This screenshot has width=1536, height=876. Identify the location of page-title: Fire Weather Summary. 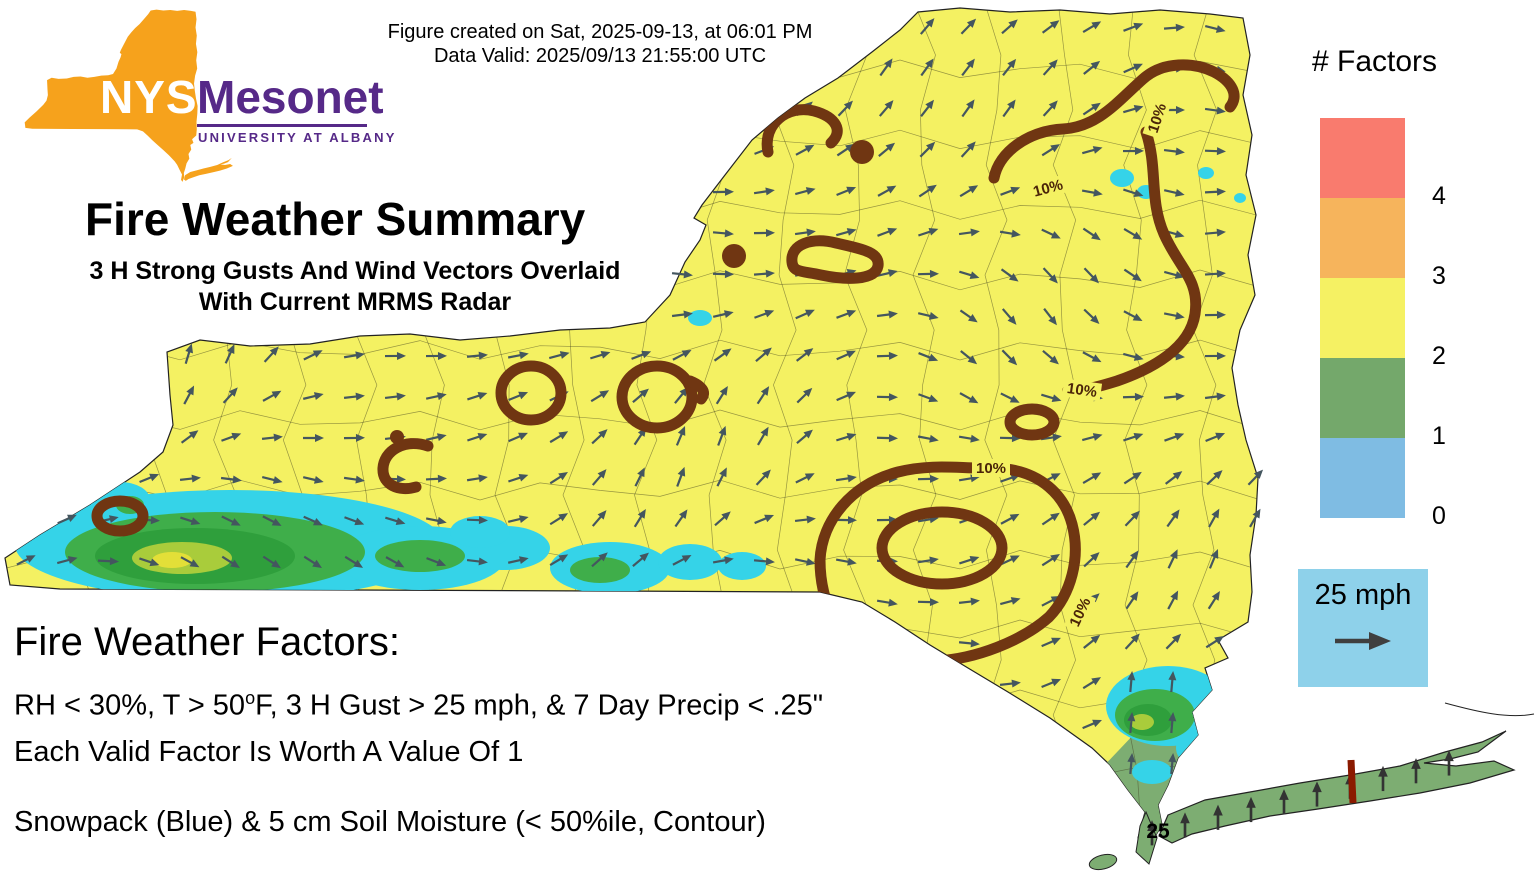
(335, 219).